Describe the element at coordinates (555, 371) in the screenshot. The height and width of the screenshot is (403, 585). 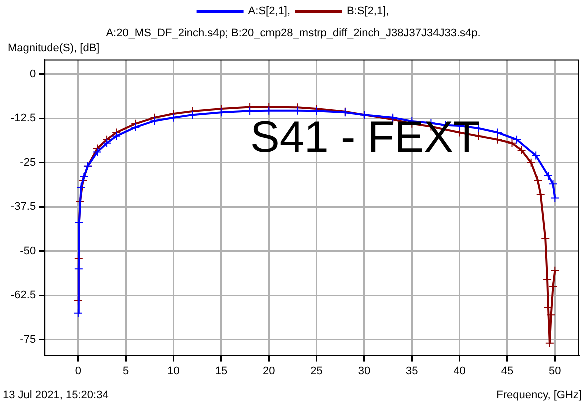
I see `x-tick-label: 50` at that location.